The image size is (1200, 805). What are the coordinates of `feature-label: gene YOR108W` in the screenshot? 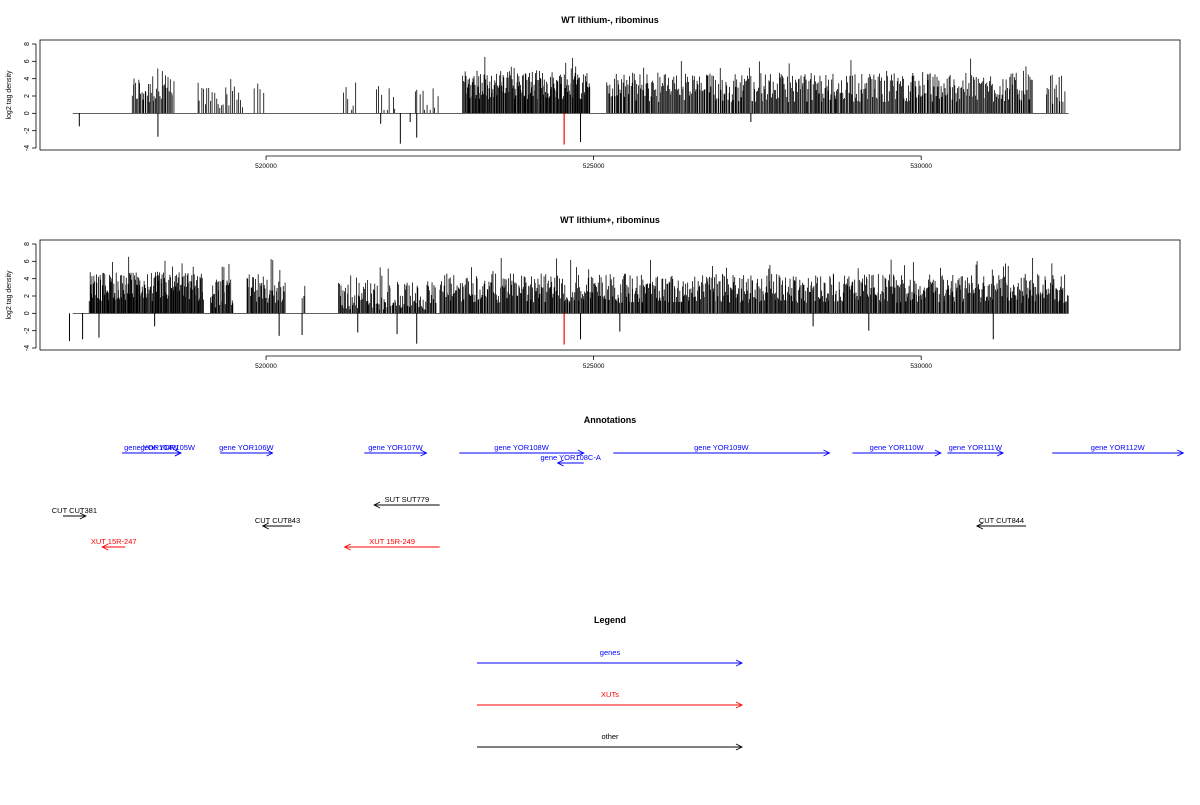 It's located at (521, 447).